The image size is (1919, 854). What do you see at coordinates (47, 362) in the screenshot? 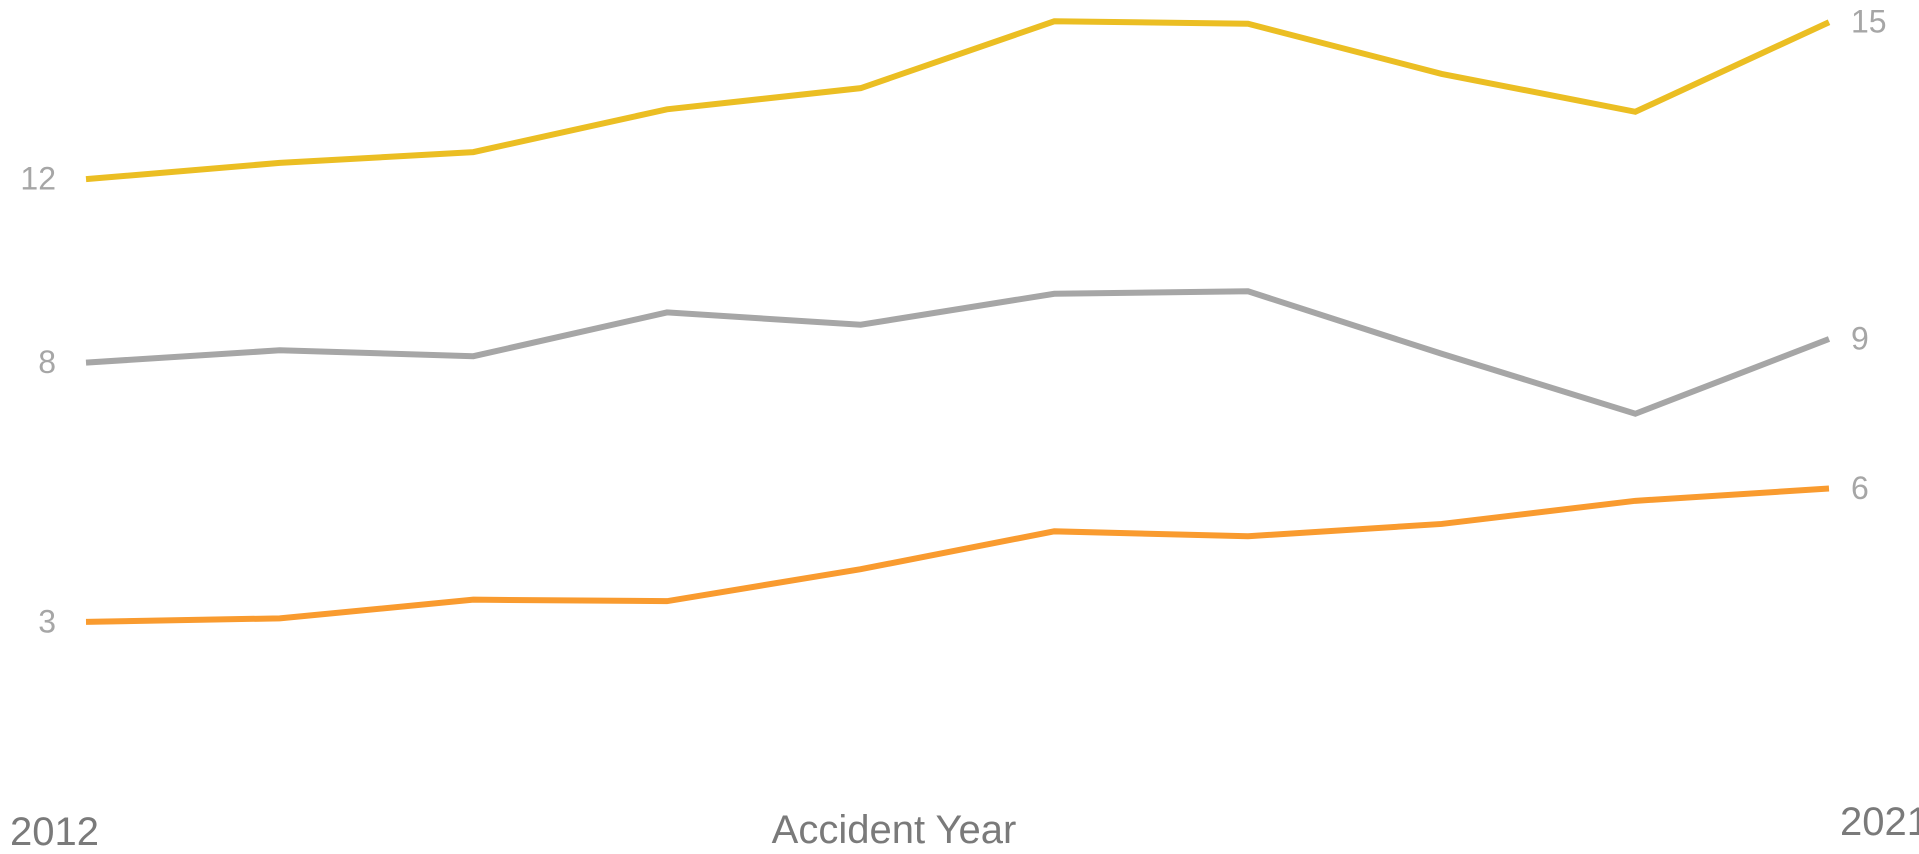
I see `value-label: 8` at bounding box center [47, 362].